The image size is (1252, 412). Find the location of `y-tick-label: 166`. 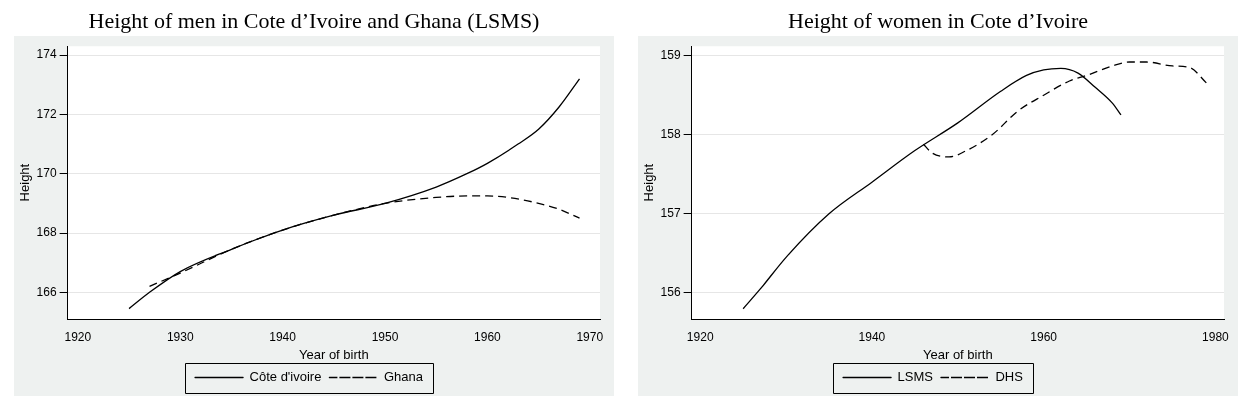

y-tick-label: 166 is located at coordinates (46, 291).